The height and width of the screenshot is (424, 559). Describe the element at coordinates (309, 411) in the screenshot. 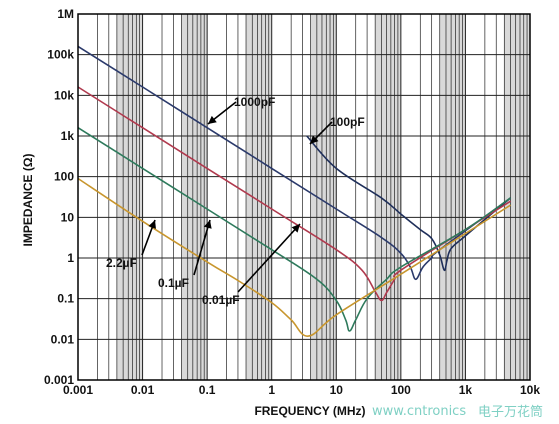

I see `x-axis-title: FREQUENCY (MHz)` at that location.